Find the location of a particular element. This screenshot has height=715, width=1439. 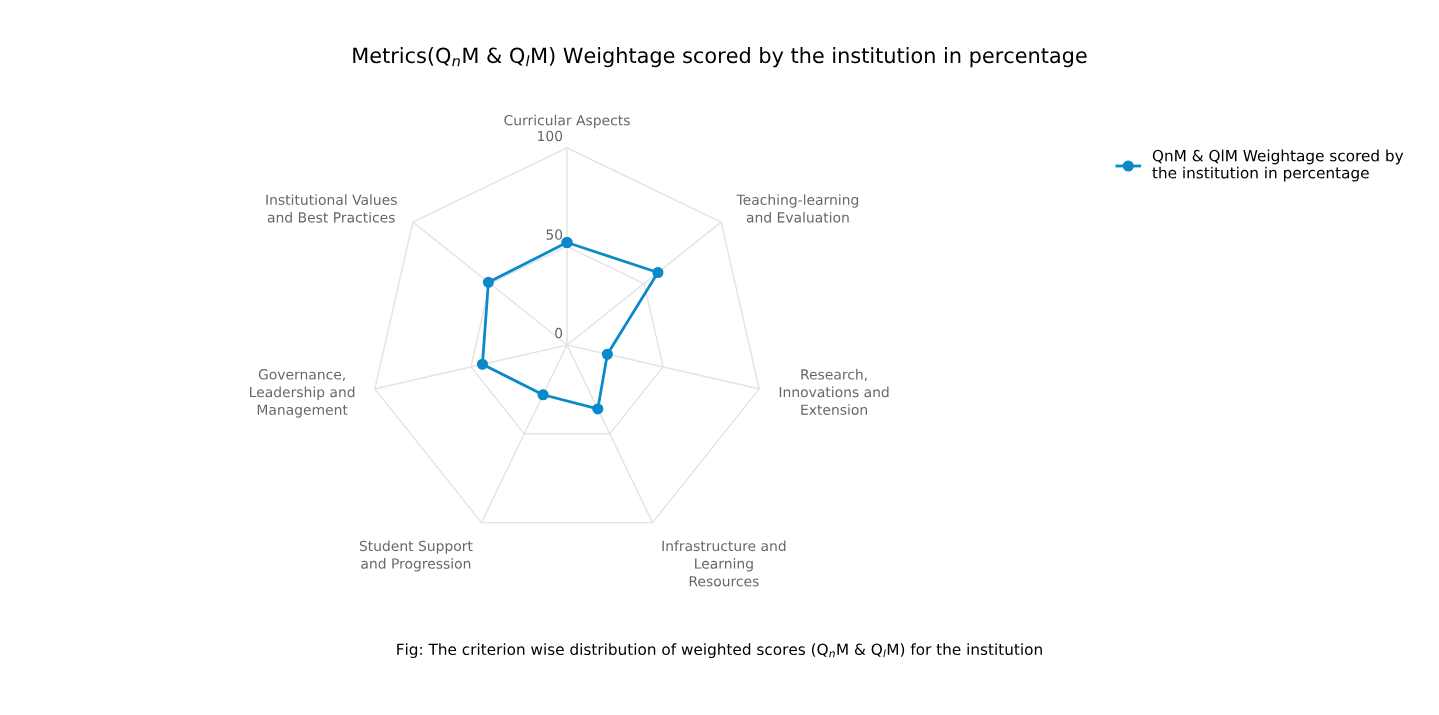

spoke-label: Teaching-learning and Evaluation is located at coordinates (797, 208).